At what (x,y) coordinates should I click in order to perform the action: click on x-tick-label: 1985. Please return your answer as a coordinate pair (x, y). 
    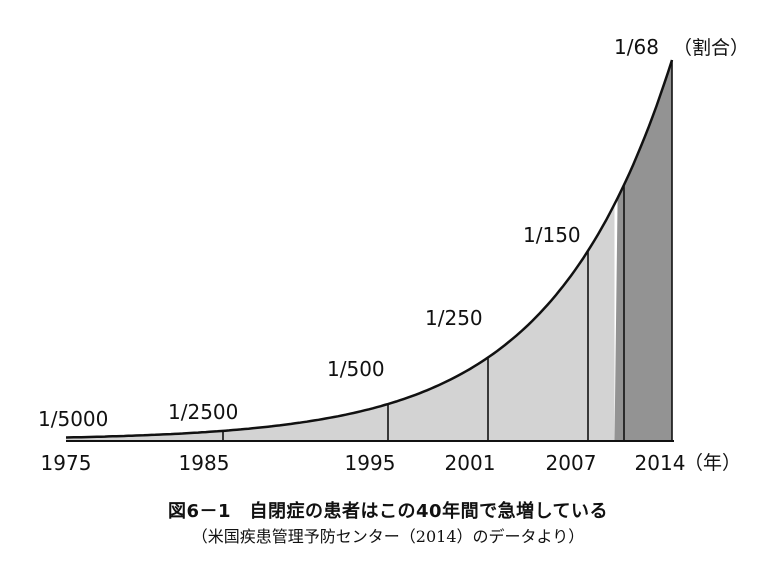
    Looking at the image, I should click on (204, 463).